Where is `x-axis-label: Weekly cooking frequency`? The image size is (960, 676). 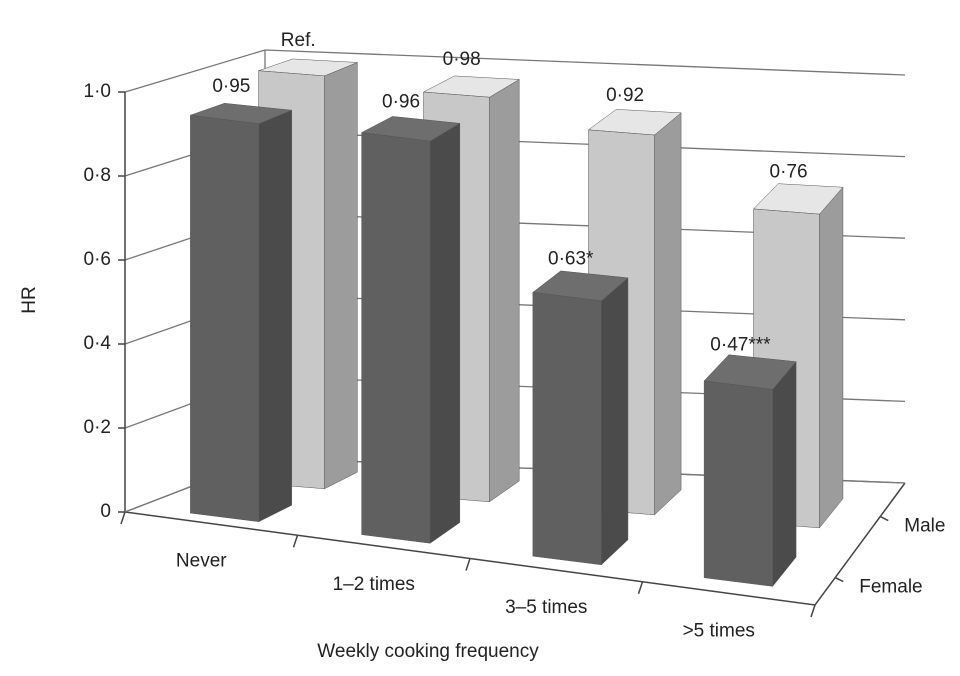
x-axis-label: Weekly cooking frequency is located at coordinates (428, 651).